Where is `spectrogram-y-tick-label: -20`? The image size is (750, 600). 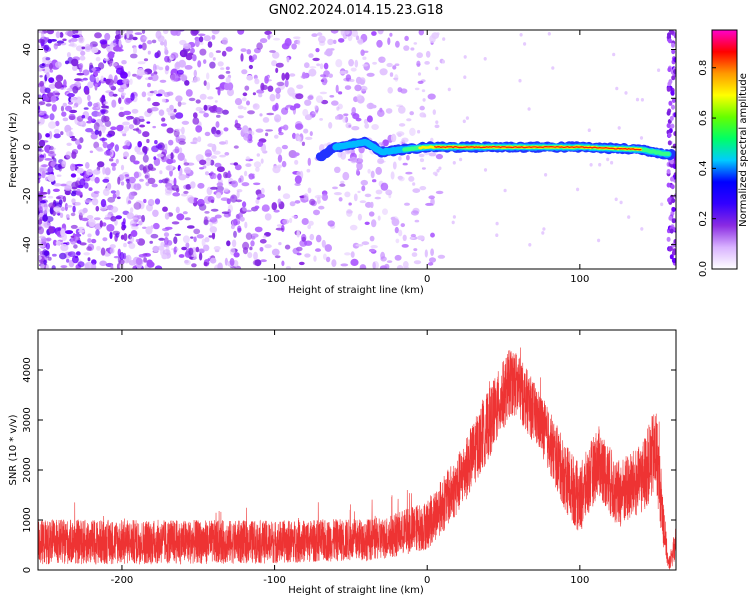 spectrogram-y-tick-label: -20 is located at coordinates (27, 196).